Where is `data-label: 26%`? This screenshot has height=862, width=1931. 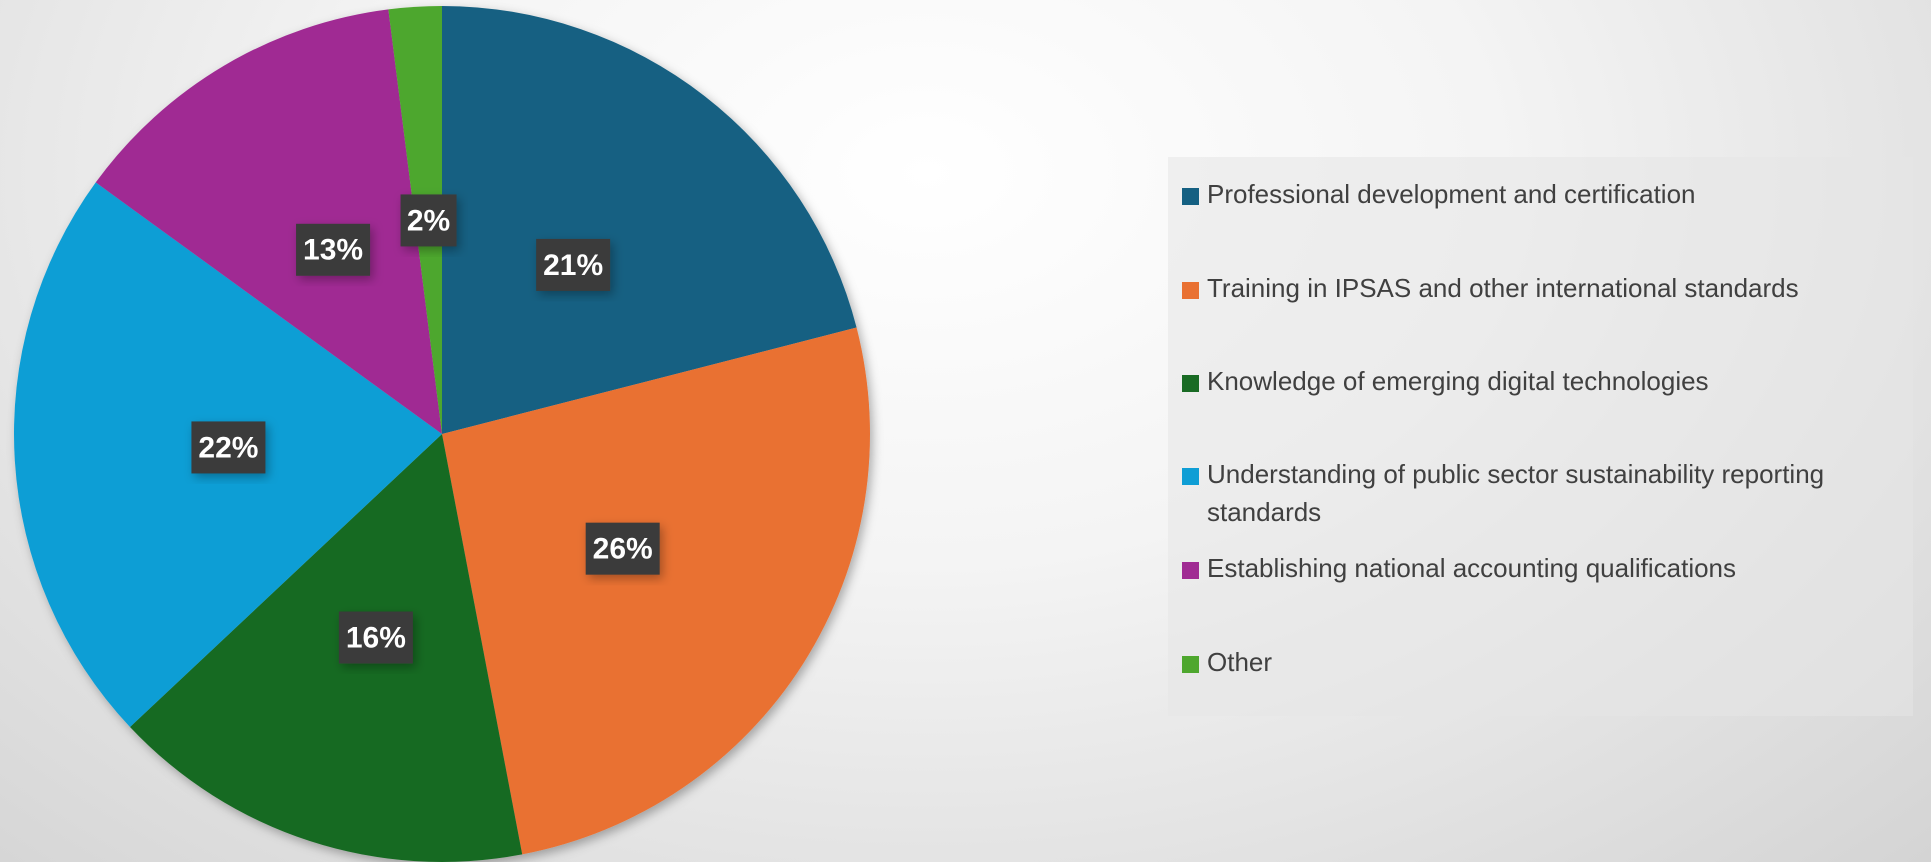
data-label: 26% is located at coordinates (623, 549).